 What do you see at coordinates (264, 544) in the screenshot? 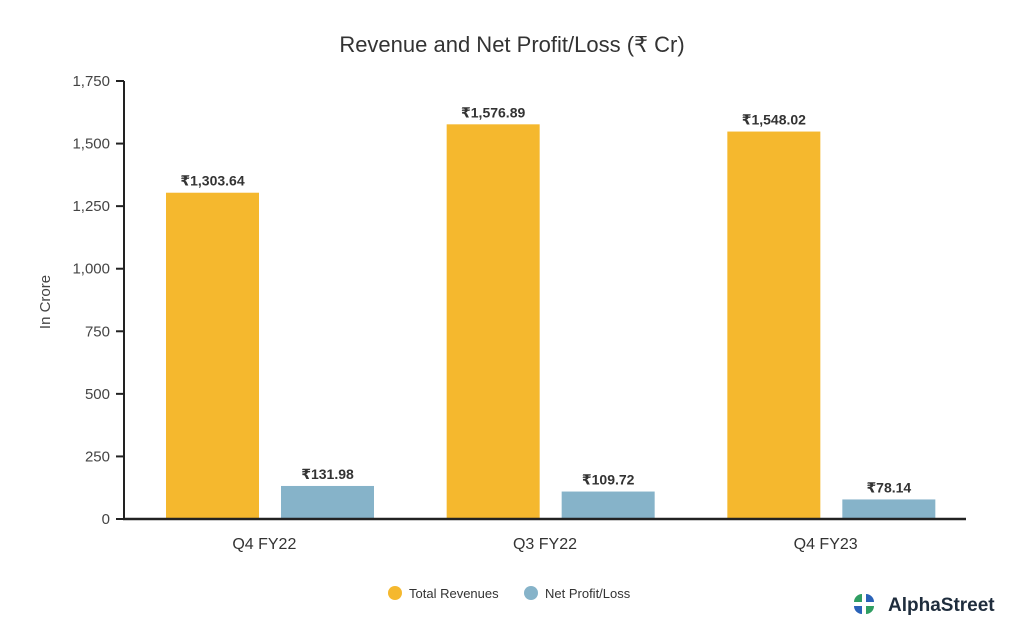
I see `x-tick-label: Q4 FY22` at bounding box center [264, 544].